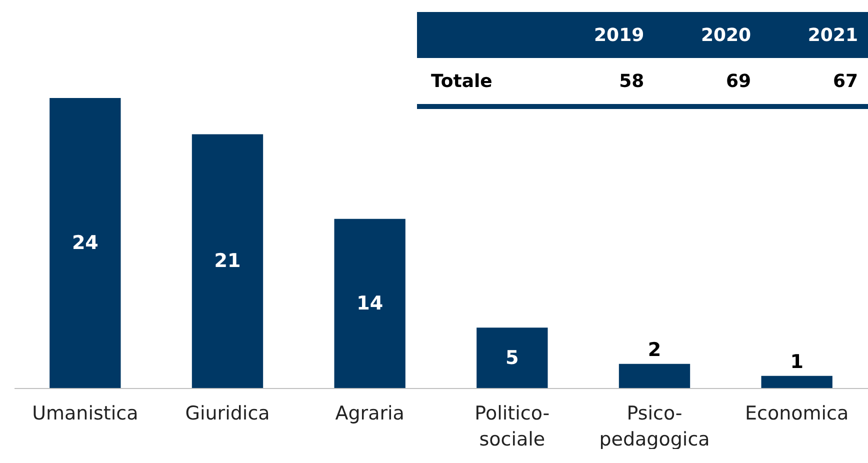 Image resolution: width=868 pixels, height=463 pixels. What do you see at coordinates (739, 81) in the screenshot?
I see `text: 69` at bounding box center [739, 81].